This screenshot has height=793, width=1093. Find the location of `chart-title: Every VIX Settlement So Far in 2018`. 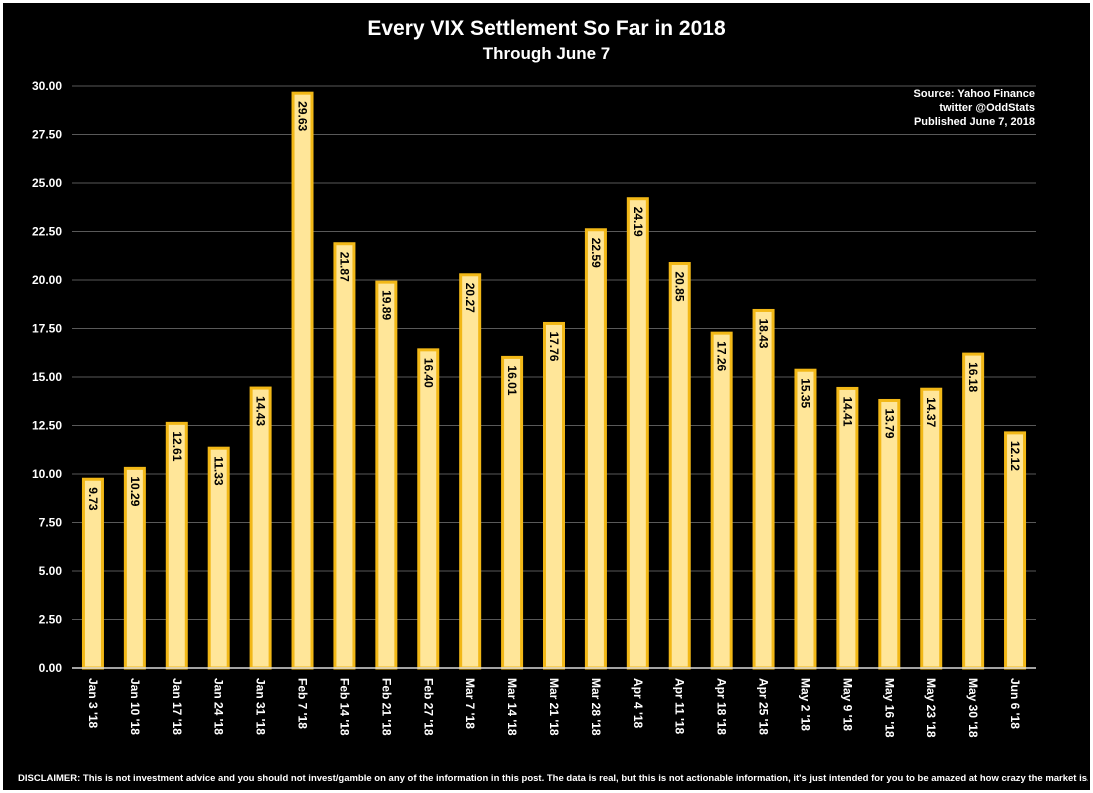

chart-title: Every VIX Settlement So Far in 2018 is located at coordinates (546, 28).